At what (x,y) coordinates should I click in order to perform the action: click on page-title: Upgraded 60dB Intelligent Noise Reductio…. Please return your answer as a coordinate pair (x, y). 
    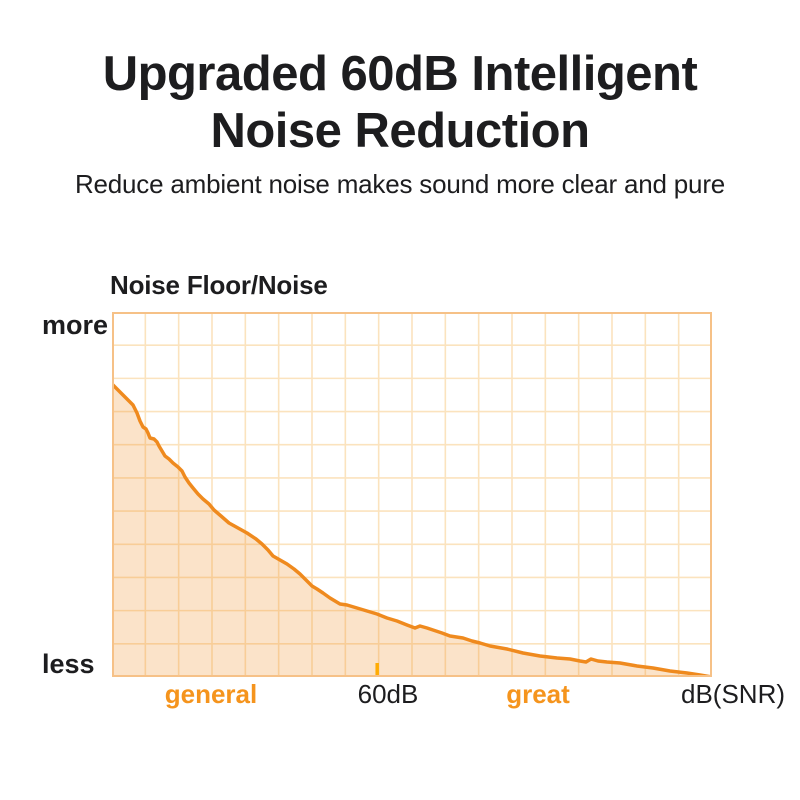
    Looking at the image, I should click on (400, 103).